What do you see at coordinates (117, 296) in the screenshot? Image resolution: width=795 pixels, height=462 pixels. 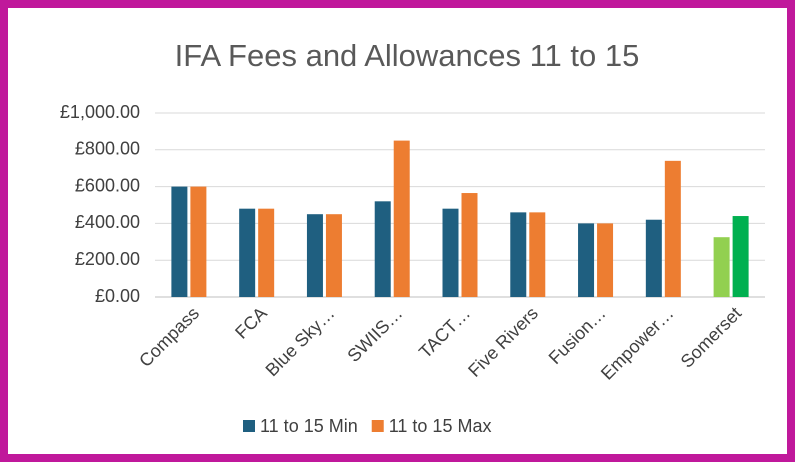 I see `y-tick-label: £0.00` at bounding box center [117, 296].